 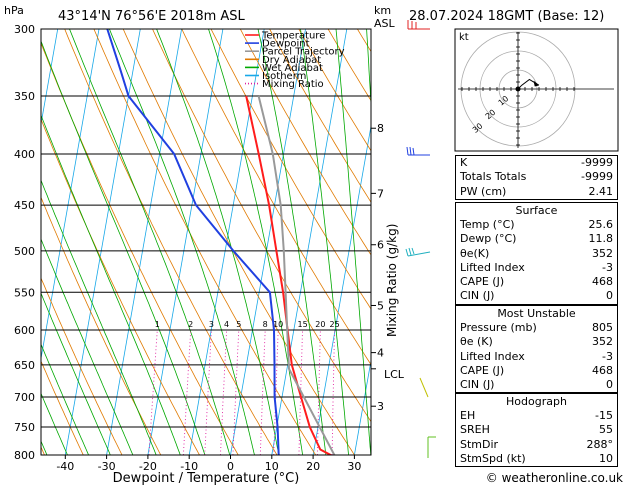 I want to click on km-tick-label: 3, so click(x=380, y=406).